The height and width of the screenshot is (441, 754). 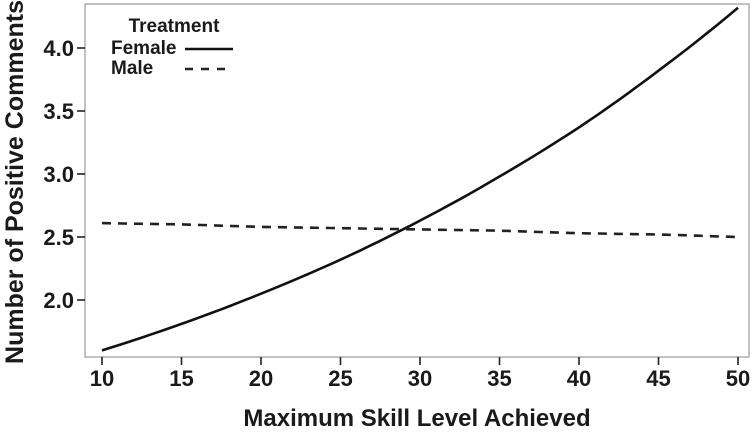 I want to click on y-tick-label: 4.0, so click(x=58, y=48).